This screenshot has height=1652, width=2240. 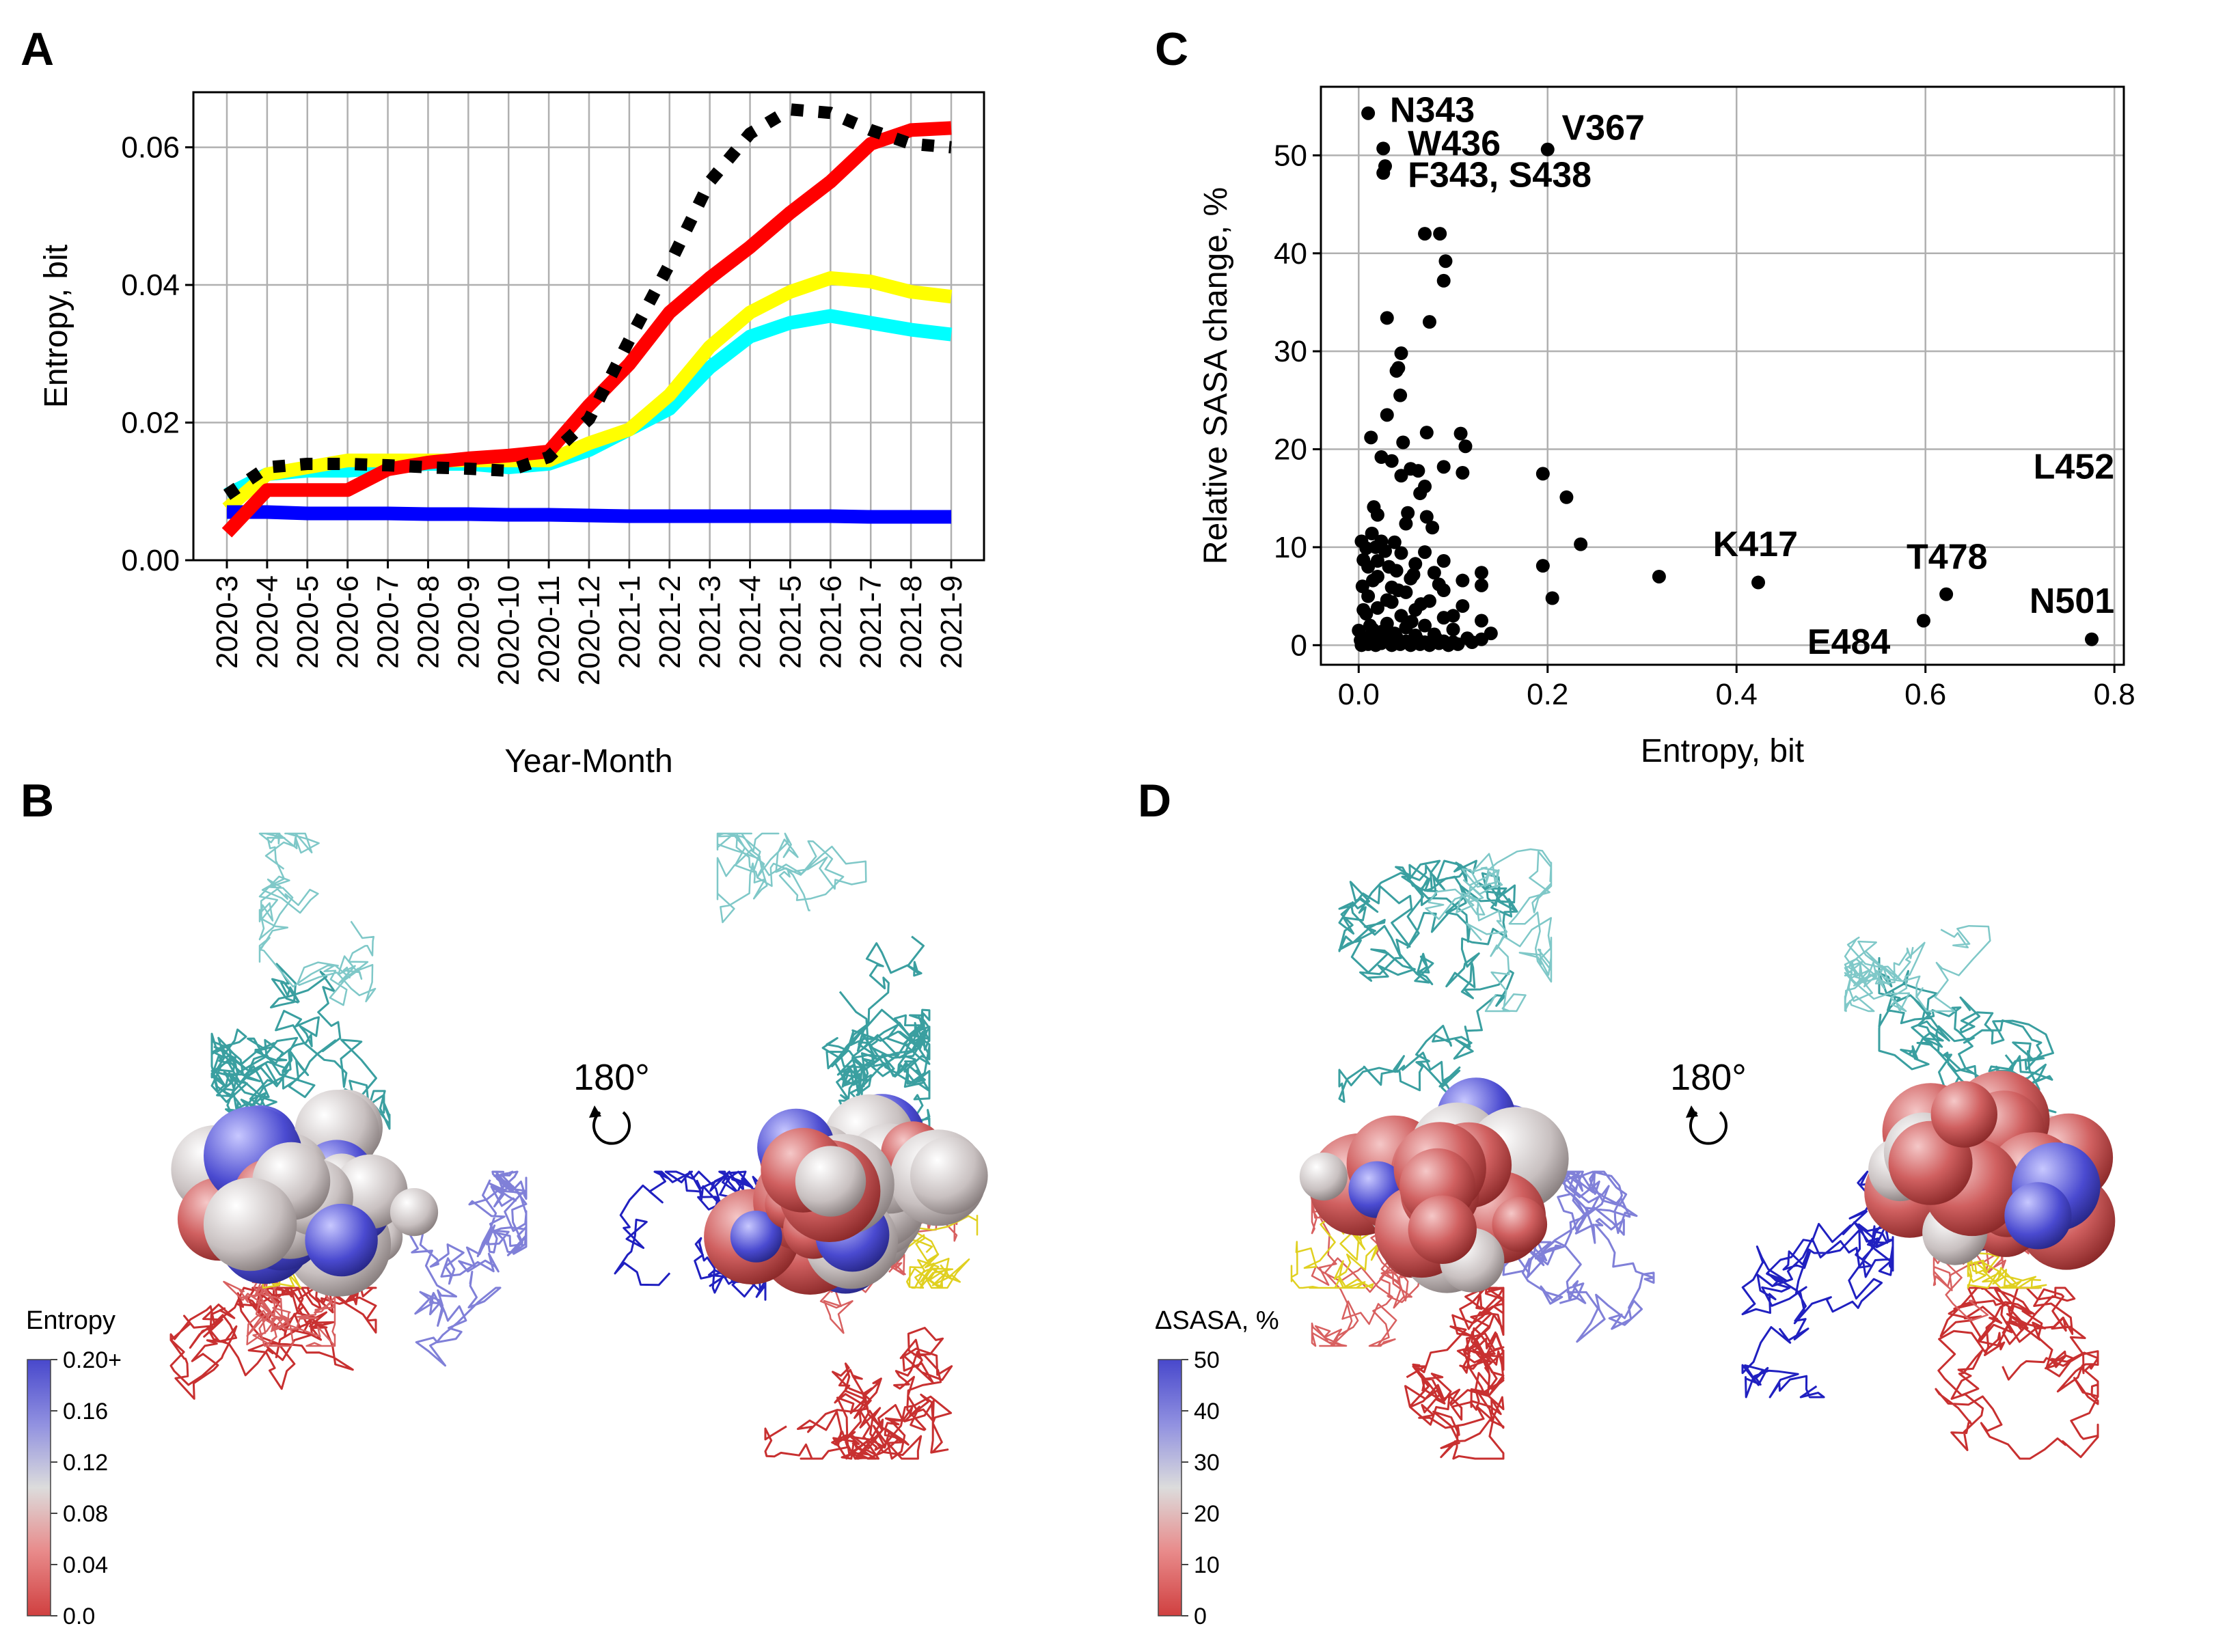 I want to click on receptor-backbone-light-teal, so click(x=1489, y=931).